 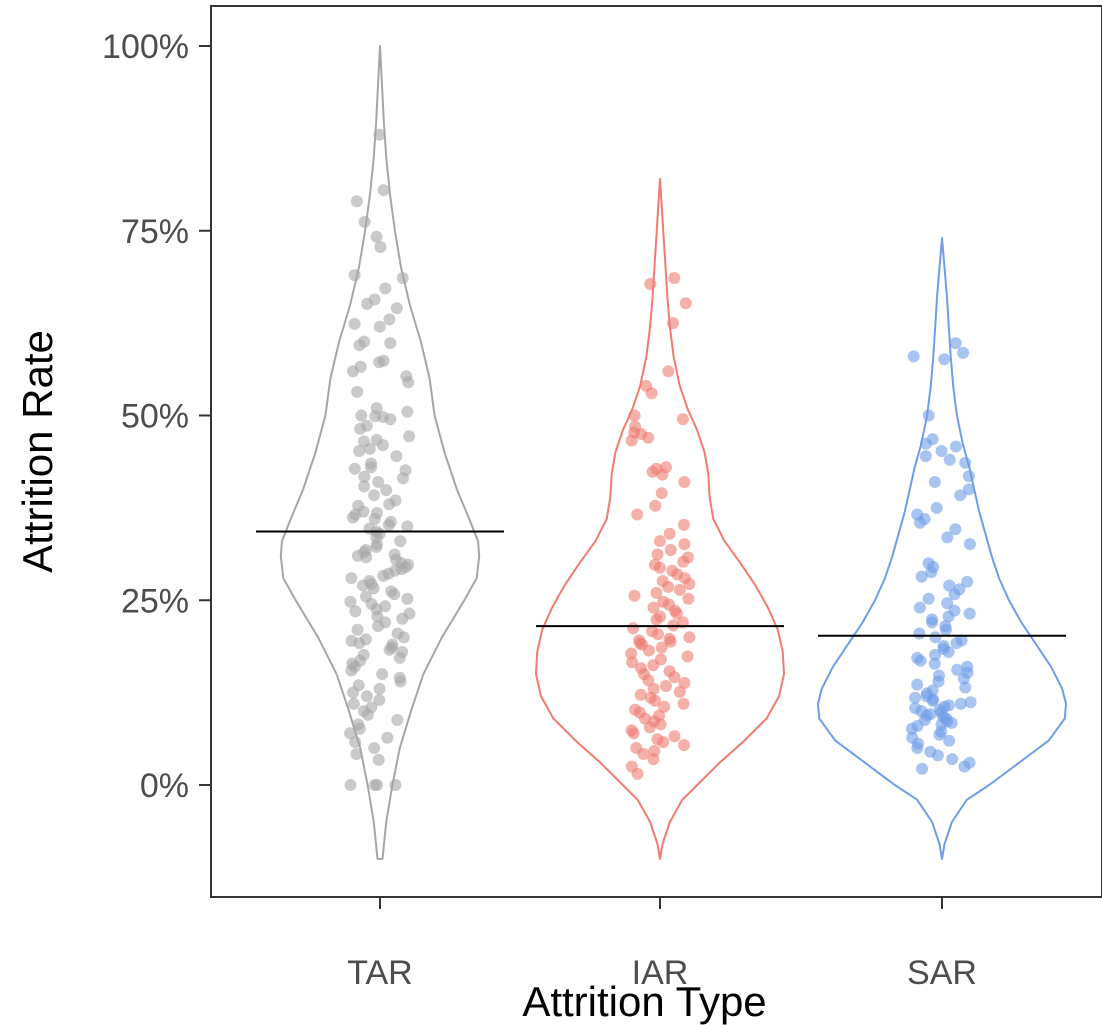 I want to click on x-tick-label: IAR, so click(x=660, y=973).